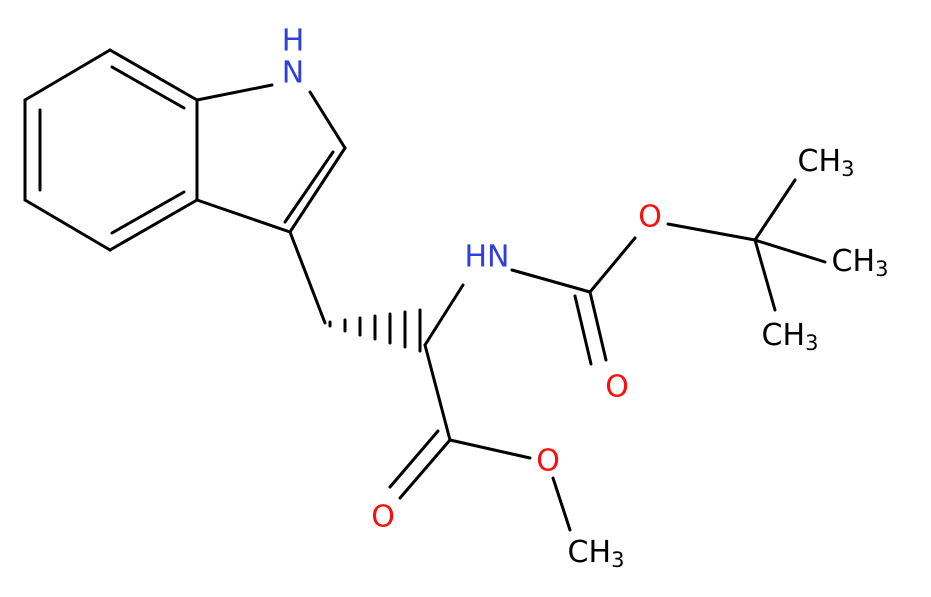  I want to click on atom-label: N, so click(293, 73).